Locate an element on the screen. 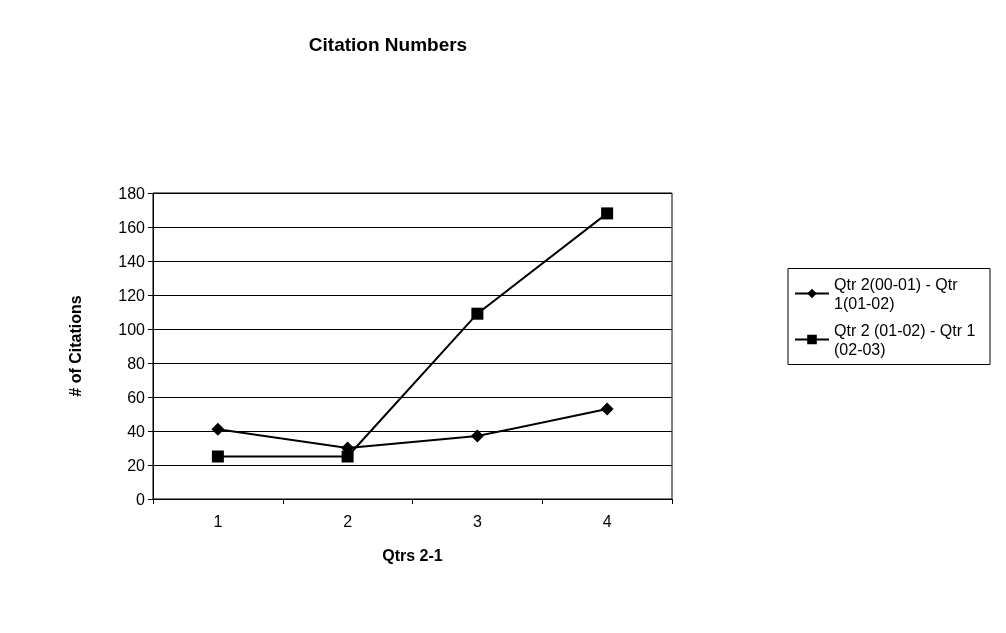 This screenshot has height=633, width=1006. legend-label: Qtr 2 (01-02) - Qtr 1 (02-03) is located at coordinates (907, 339).